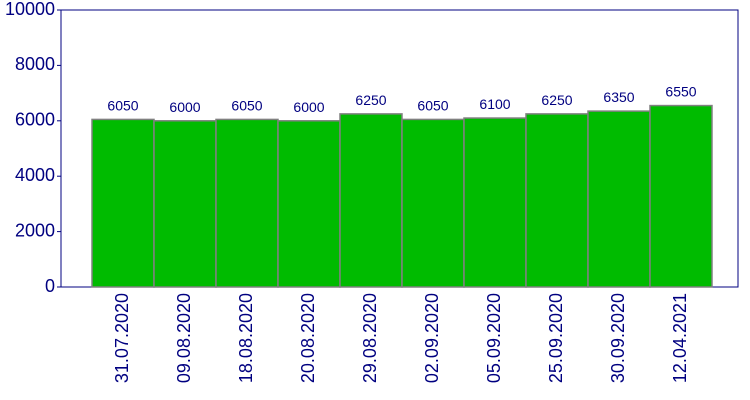 The height and width of the screenshot is (400, 750). I want to click on x-tick-label: 29.08.2020, so click(370, 338).